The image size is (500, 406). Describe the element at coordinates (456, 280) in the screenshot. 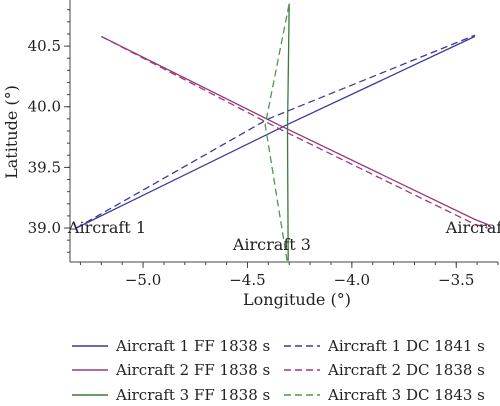

I see `x-tick-label: −3.5` at that location.